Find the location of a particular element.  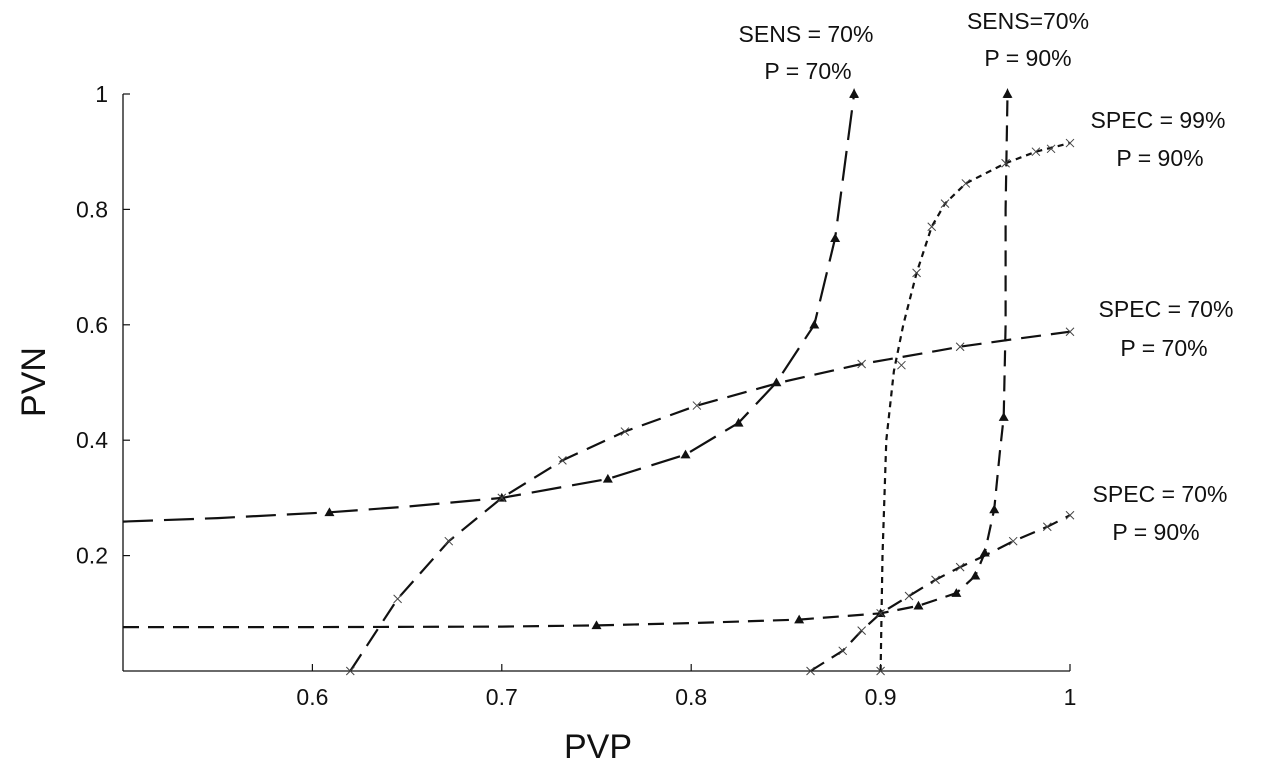

x-tick-label: 0.9 is located at coordinates (881, 697).